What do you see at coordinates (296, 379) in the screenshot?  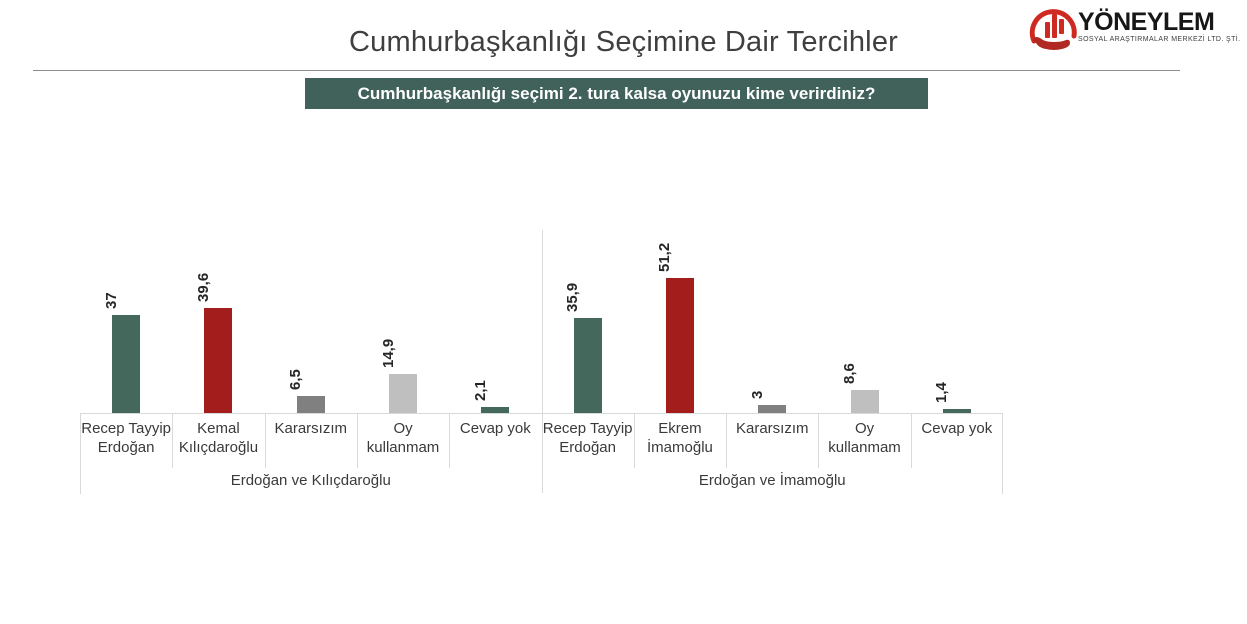 I see `bar-value-label: 6,5` at bounding box center [296, 379].